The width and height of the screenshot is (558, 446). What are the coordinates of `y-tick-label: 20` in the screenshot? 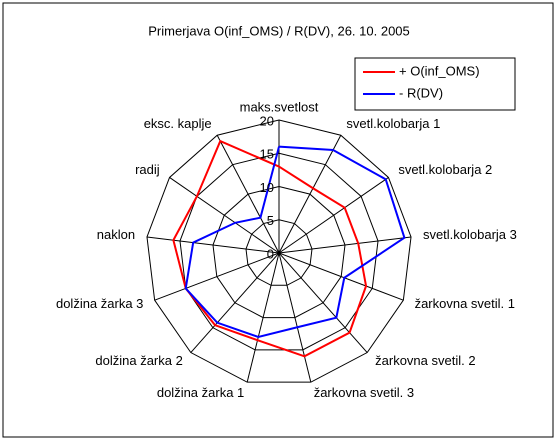 It's located at (267, 120).